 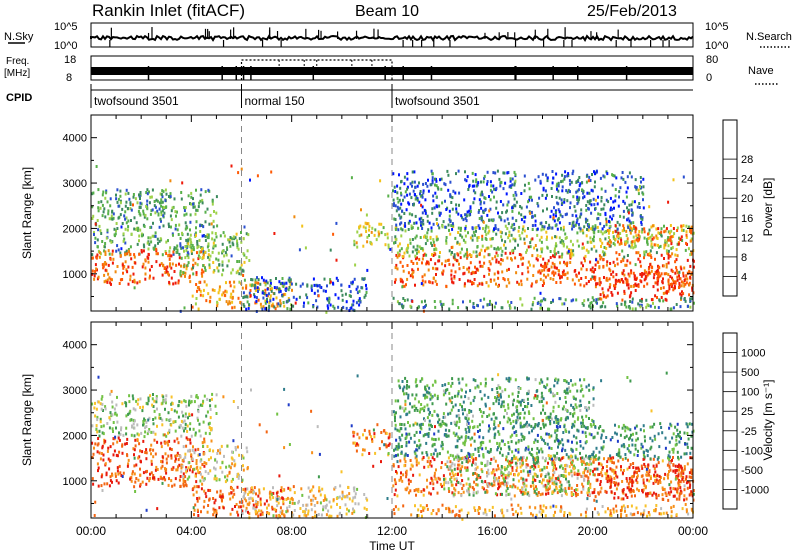 I want to click on cpid-segment-label: twofsound 3501, so click(x=136, y=101).